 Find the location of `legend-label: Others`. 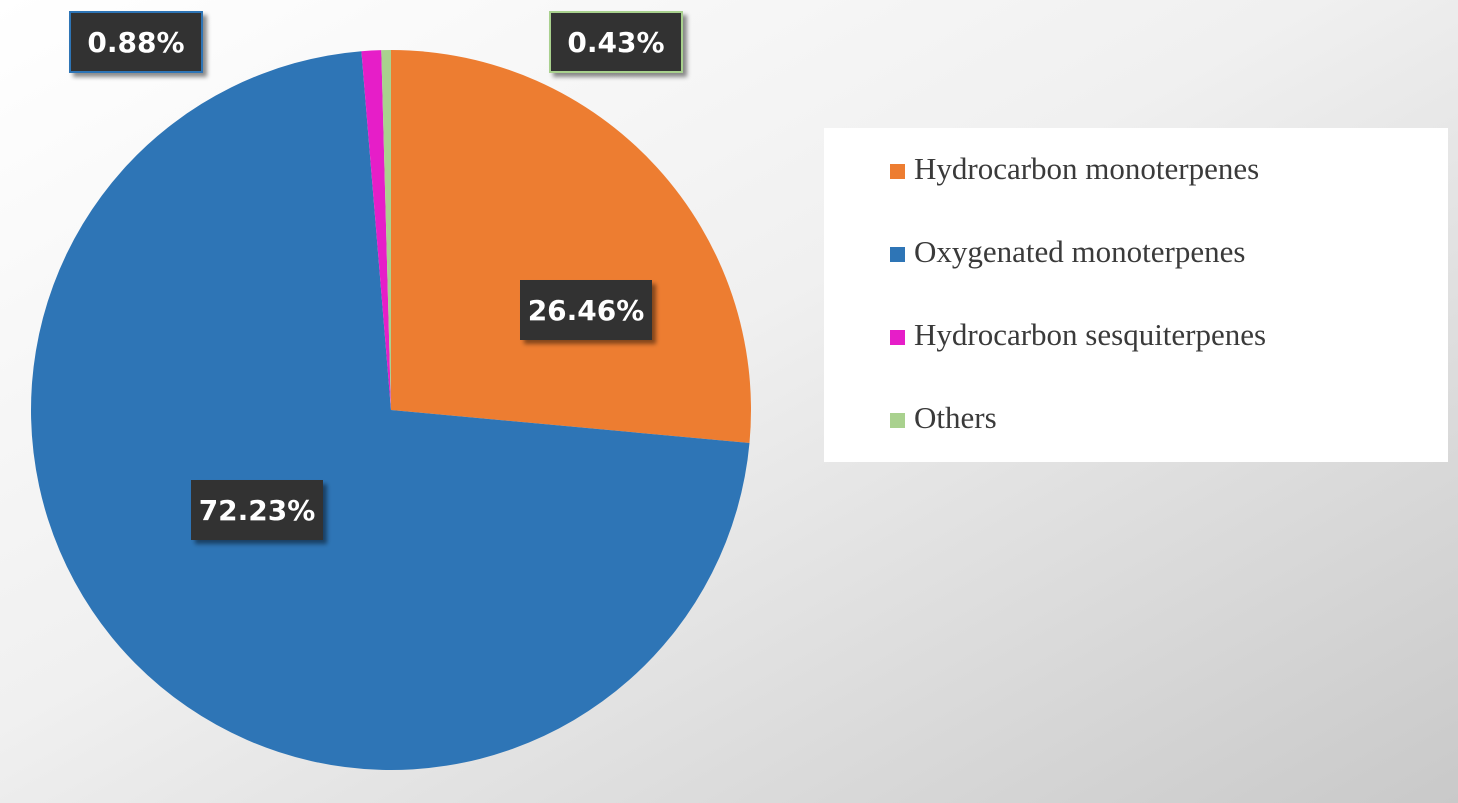

legend-label: Others is located at coordinates (955, 417).